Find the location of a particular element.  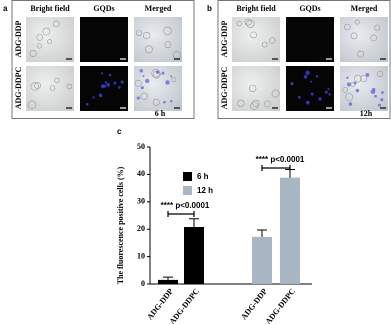

y-tick-label: 0 is located at coordinates (143, 283).